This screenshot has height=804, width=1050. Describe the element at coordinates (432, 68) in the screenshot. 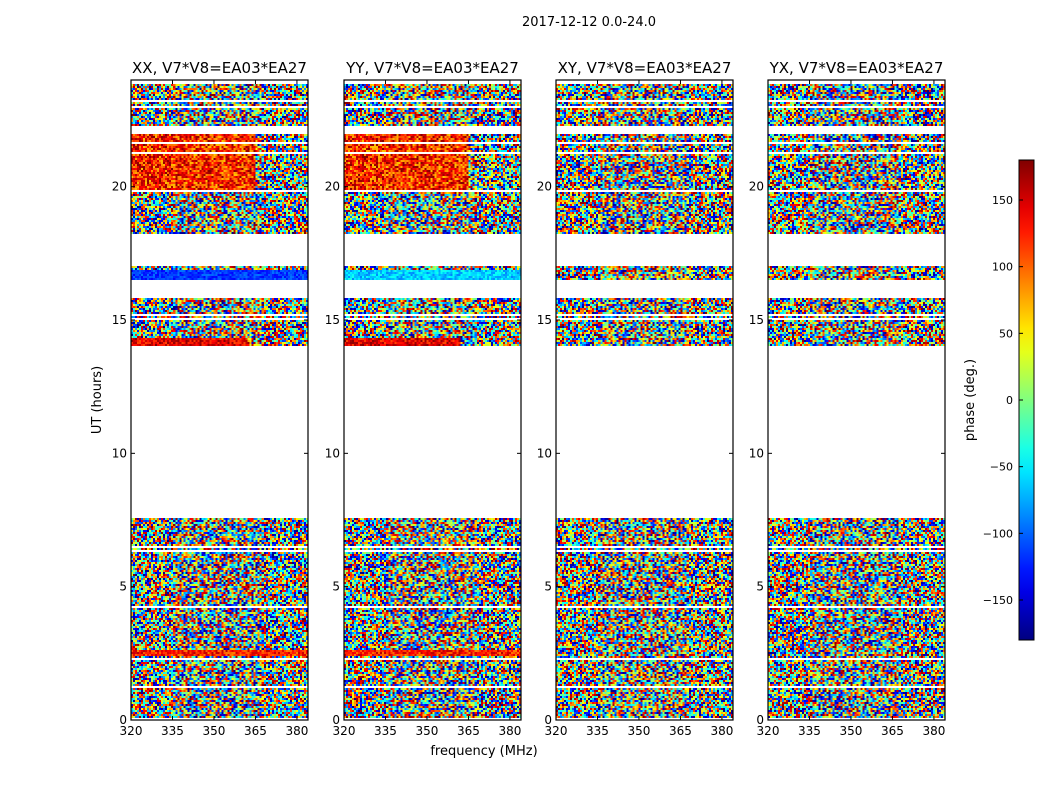

I see `panel-title: YY, V7*V8=EA03*EA27` at that location.